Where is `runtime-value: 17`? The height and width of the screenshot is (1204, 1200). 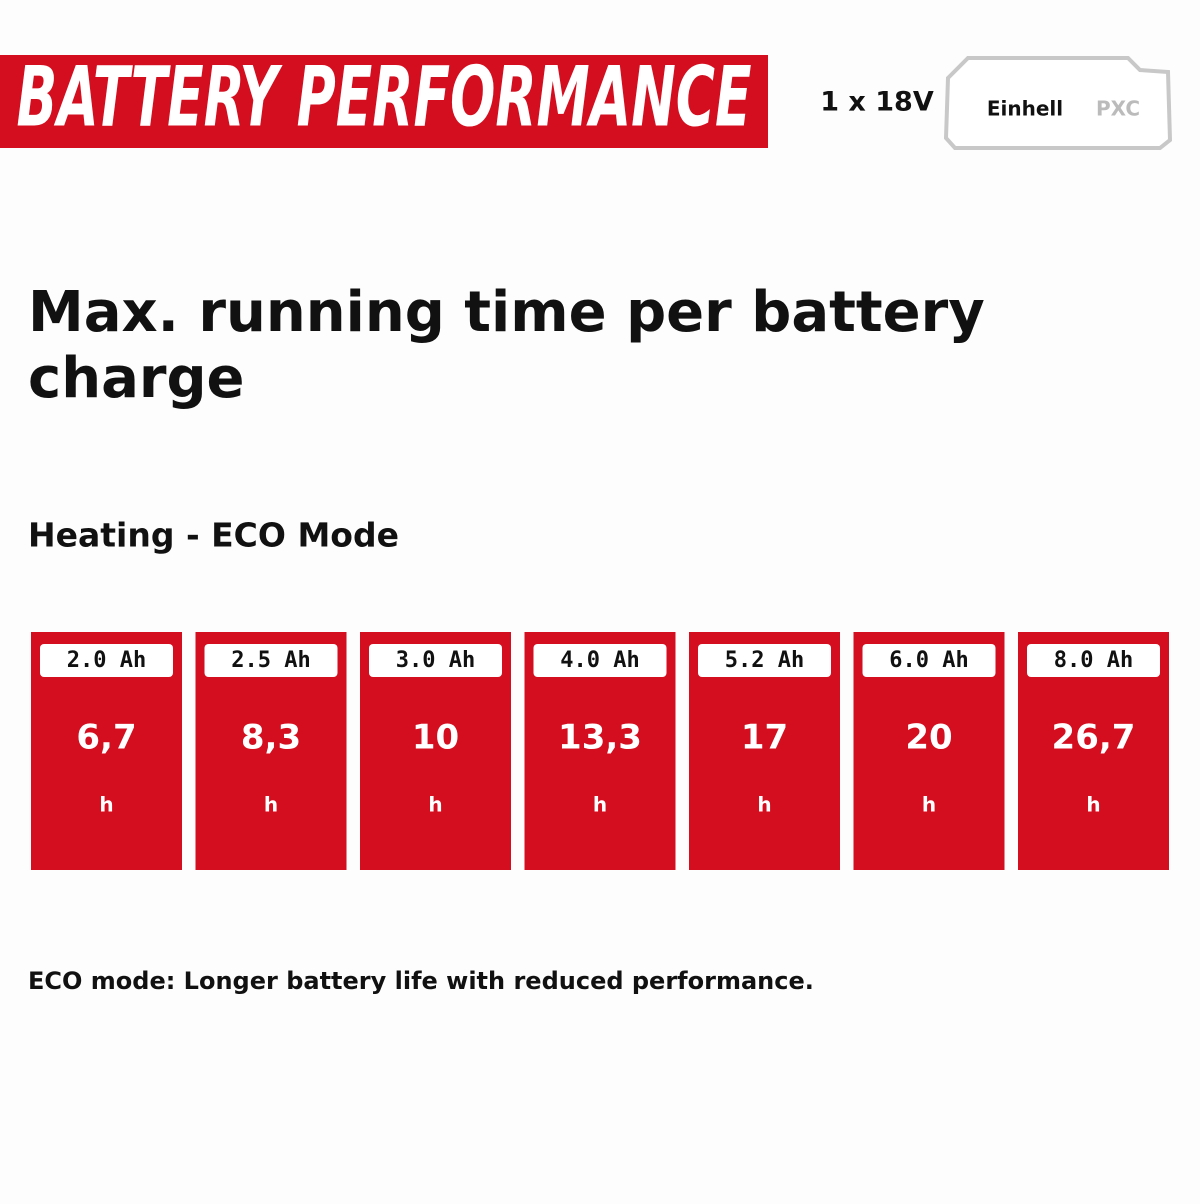
runtime-value: 17 is located at coordinates (764, 738).